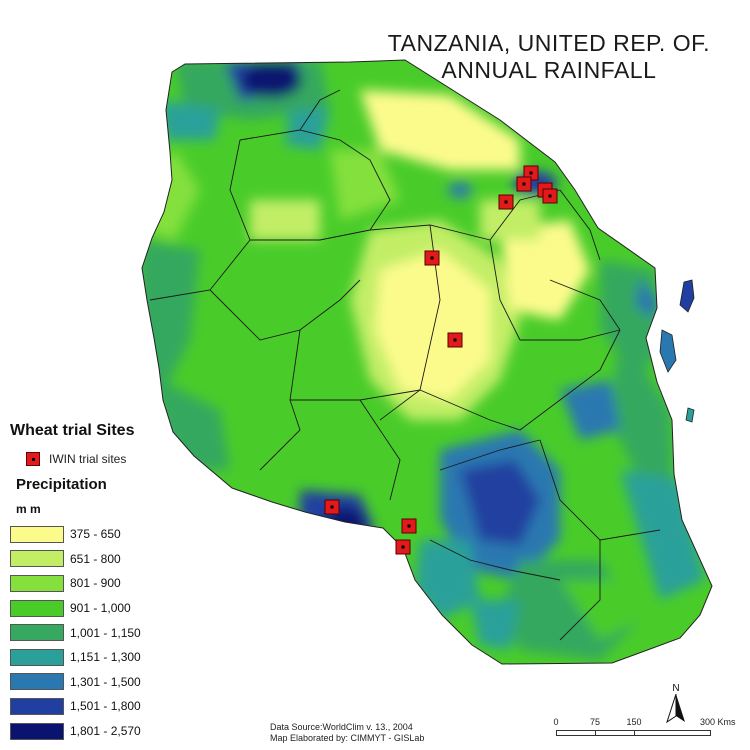 The height and width of the screenshot is (750, 750). I want to click on legend-class-row: 801 - 900, so click(90, 583).